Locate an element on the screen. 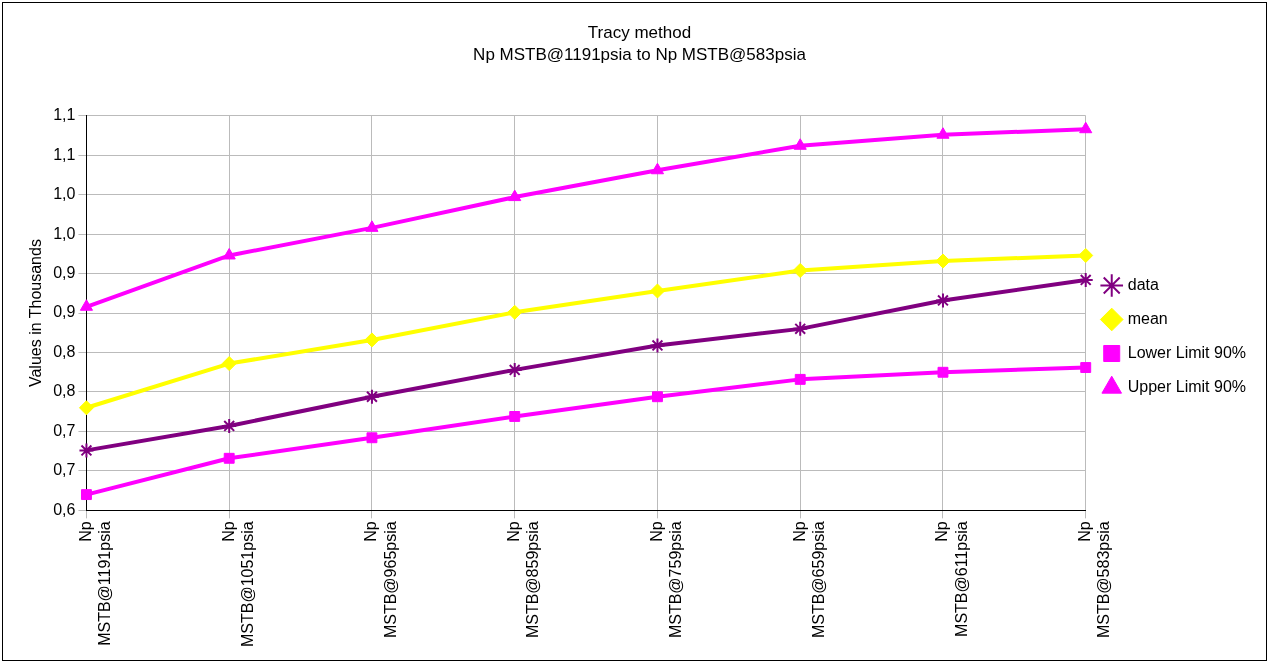  y-axis-title: Values in Thousands is located at coordinates (36, 313).